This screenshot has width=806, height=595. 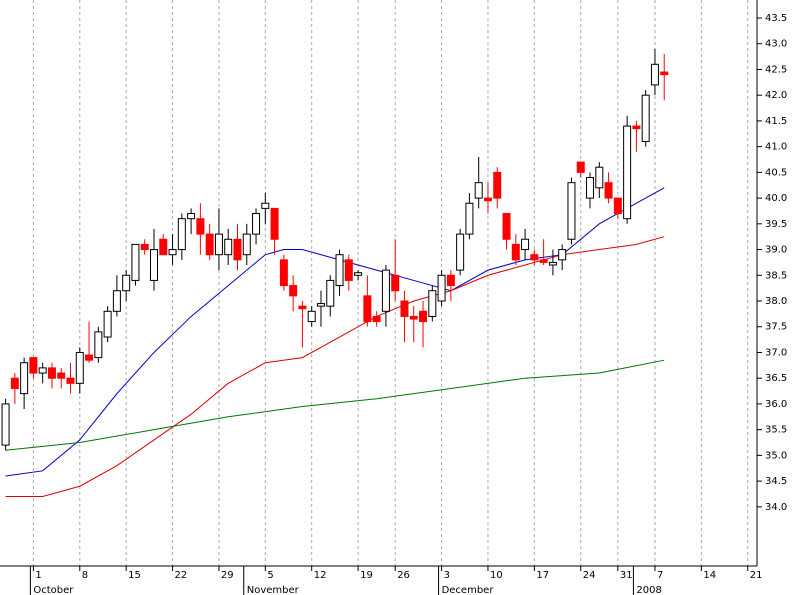 I want to click on y-tick-label: 38.0, so click(x=776, y=301).